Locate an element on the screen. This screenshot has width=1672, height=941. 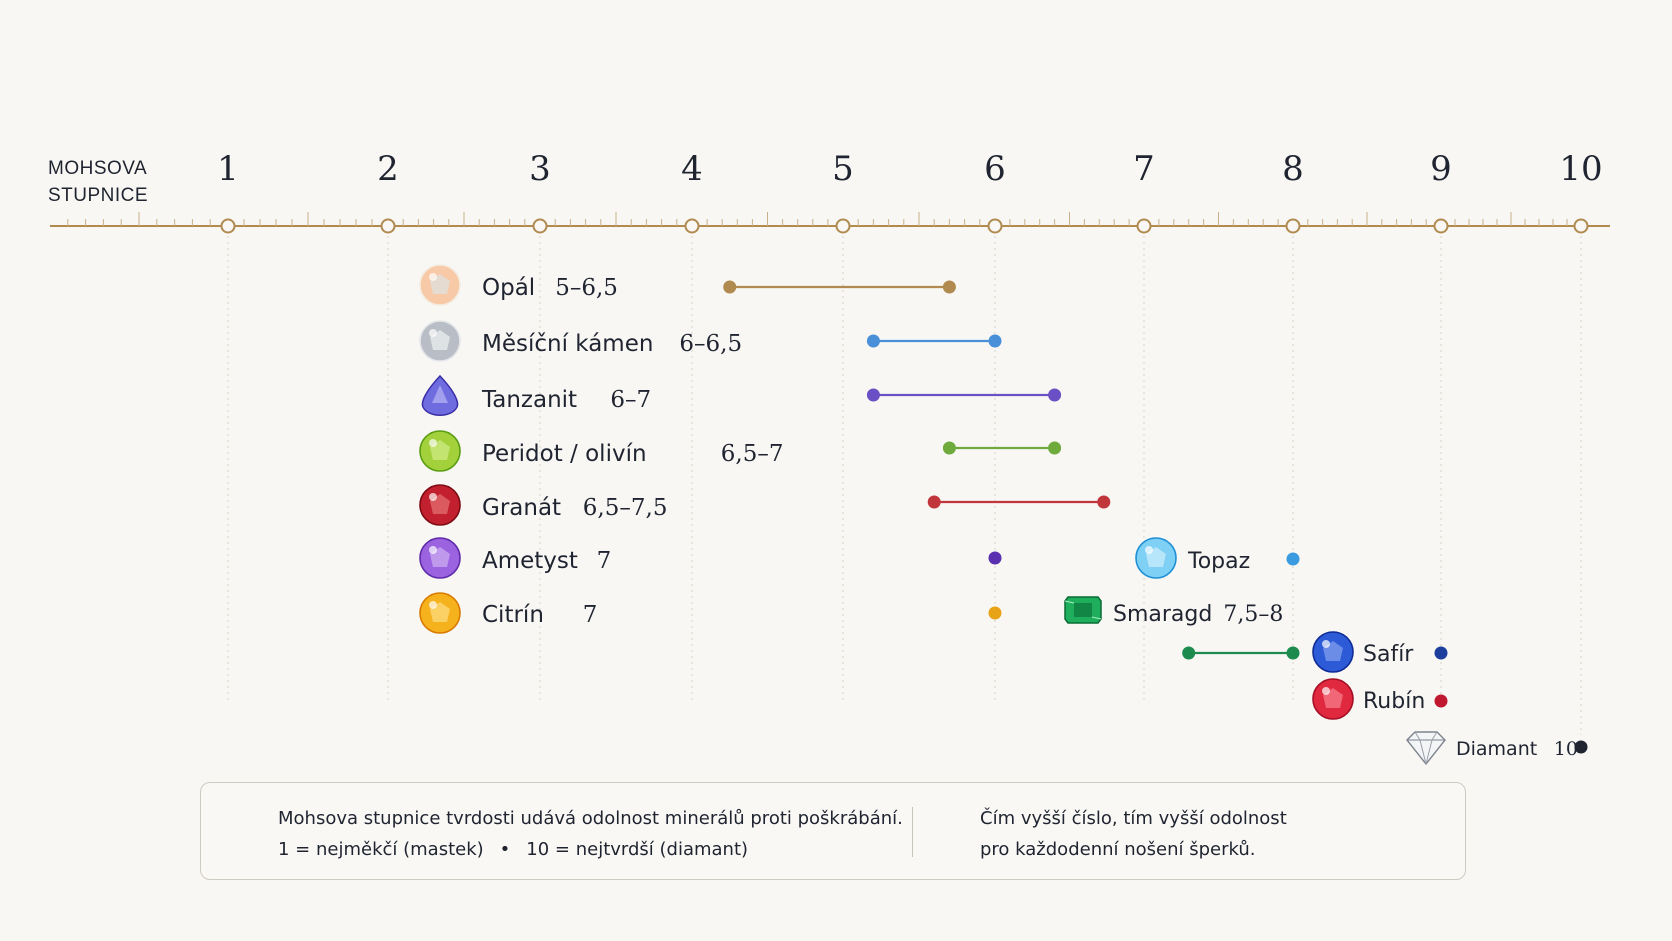
major-tick-label: 2 is located at coordinates (388, 169).